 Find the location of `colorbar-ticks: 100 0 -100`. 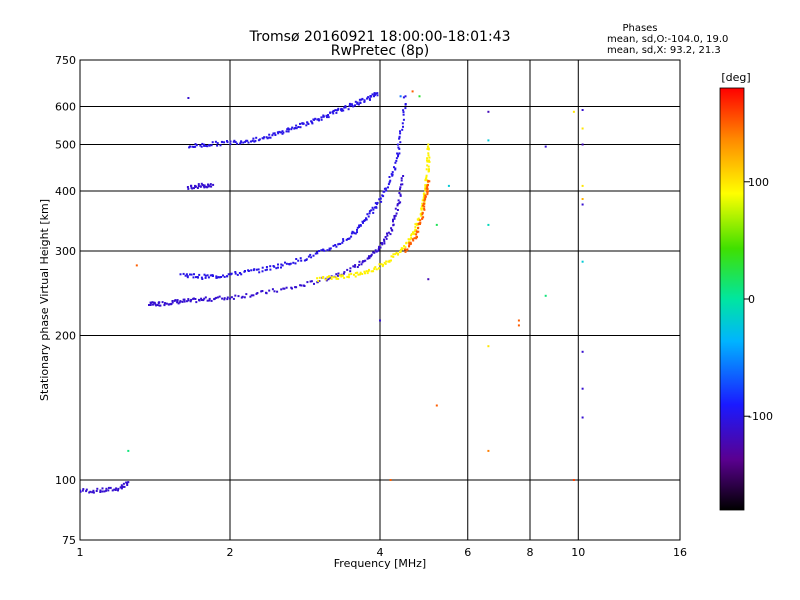

colorbar-ticks: 100 0 -100 is located at coordinates (758, 299).